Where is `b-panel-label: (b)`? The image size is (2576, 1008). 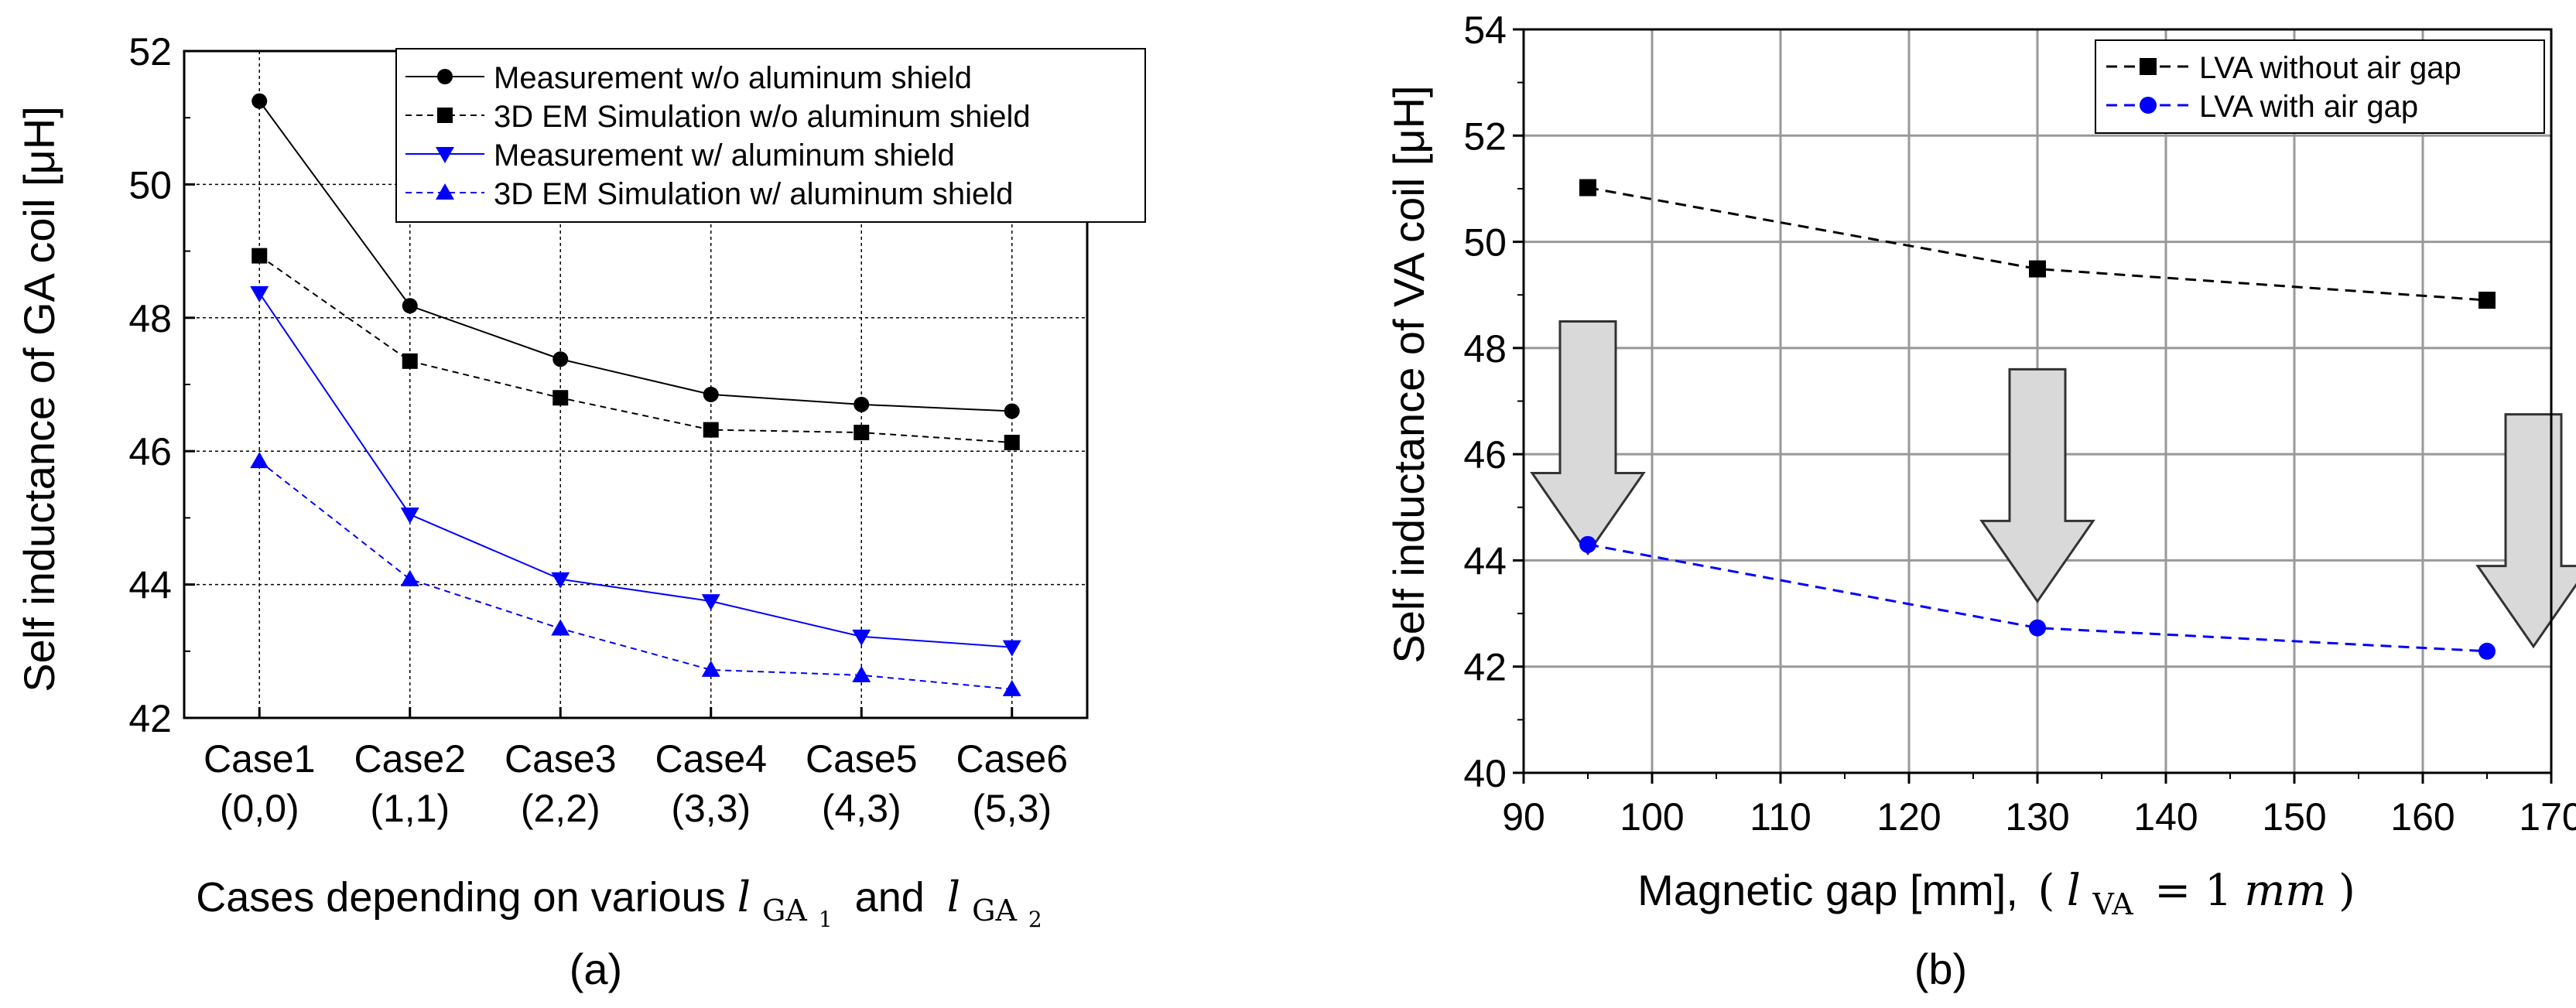 b-panel-label: (b) is located at coordinates (1941, 969).